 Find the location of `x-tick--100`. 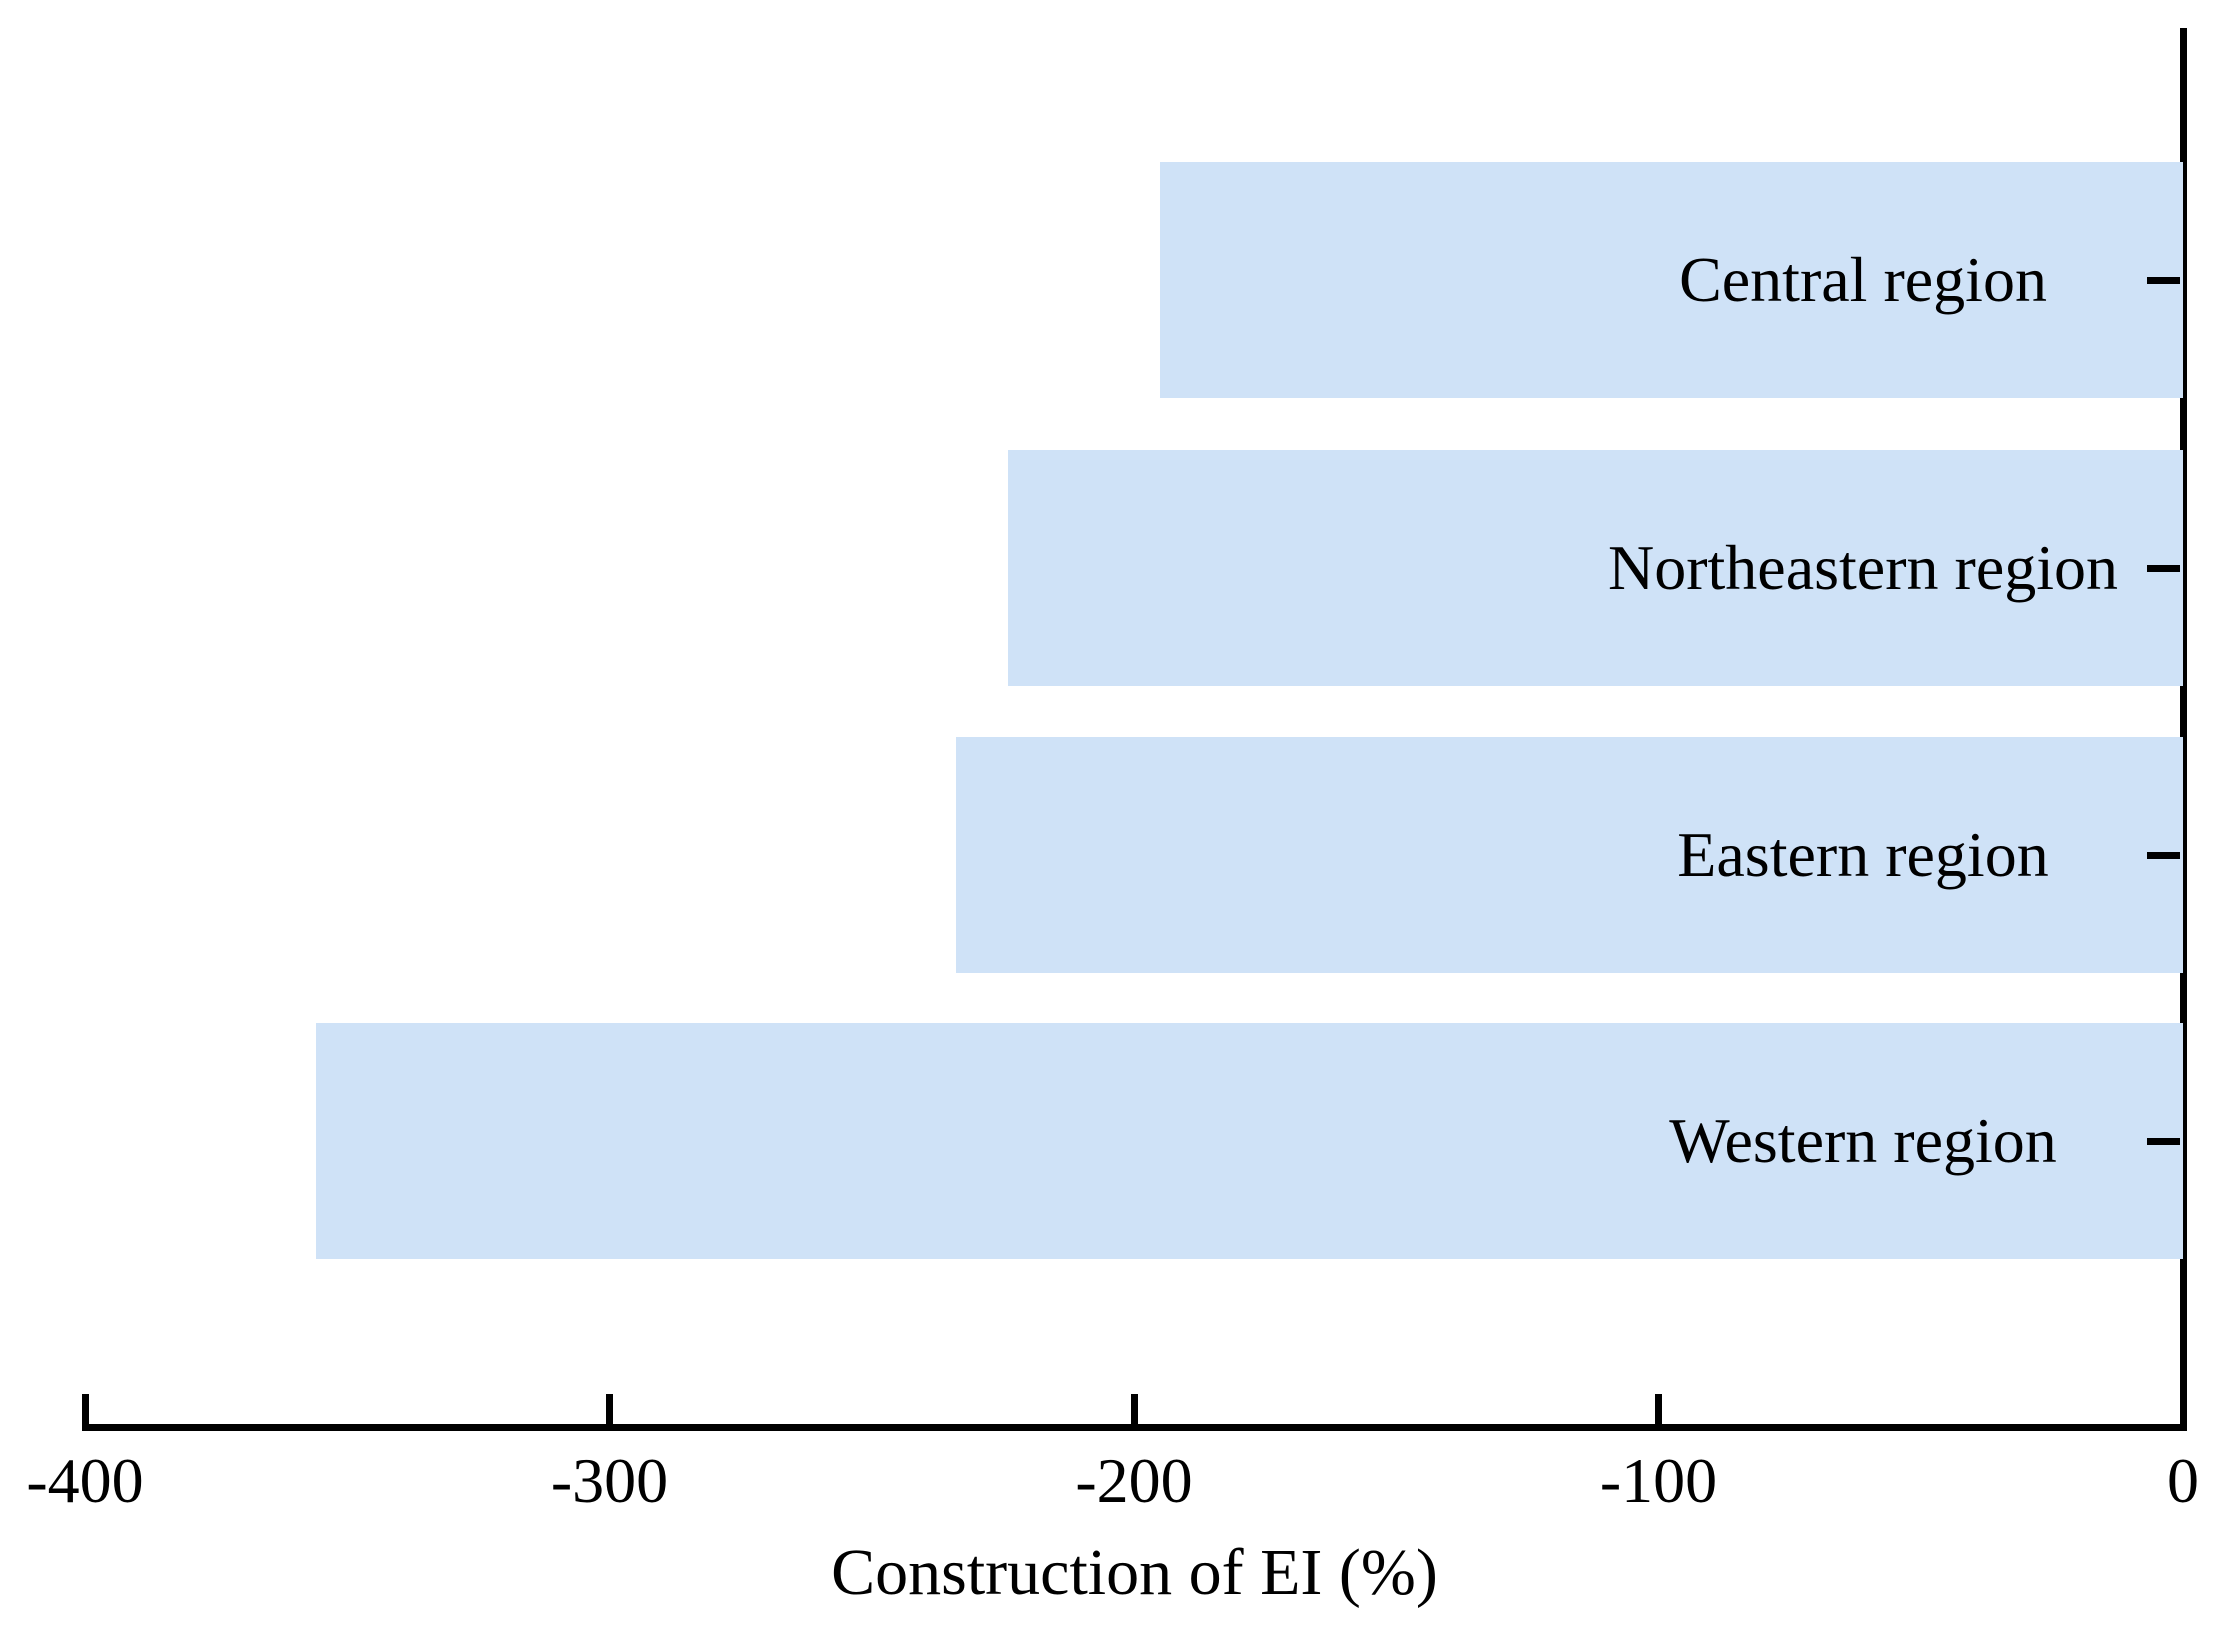

x-tick--100 is located at coordinates (1658, 1409).